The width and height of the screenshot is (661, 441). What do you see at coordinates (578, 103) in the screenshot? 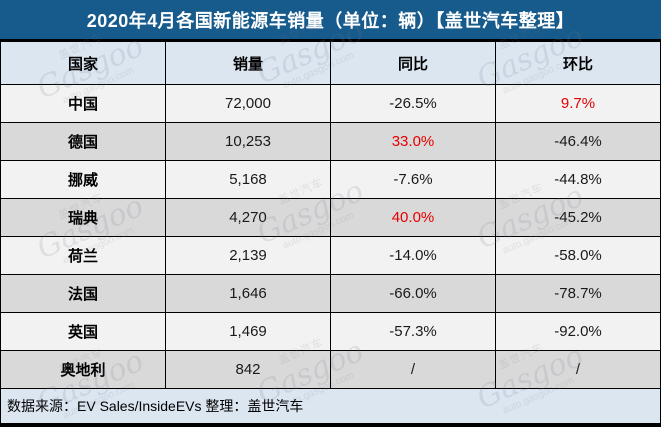
I see `cell-mom: 9.7%` at bounding box center [578, 103].